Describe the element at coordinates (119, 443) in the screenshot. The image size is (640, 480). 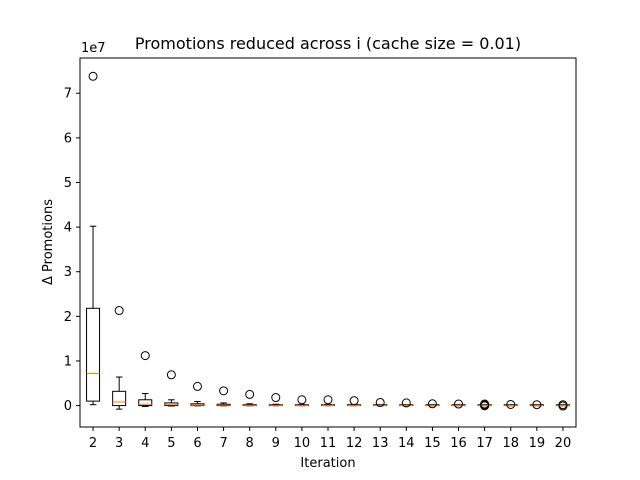
I see `x-tick-label: 3` at that location.